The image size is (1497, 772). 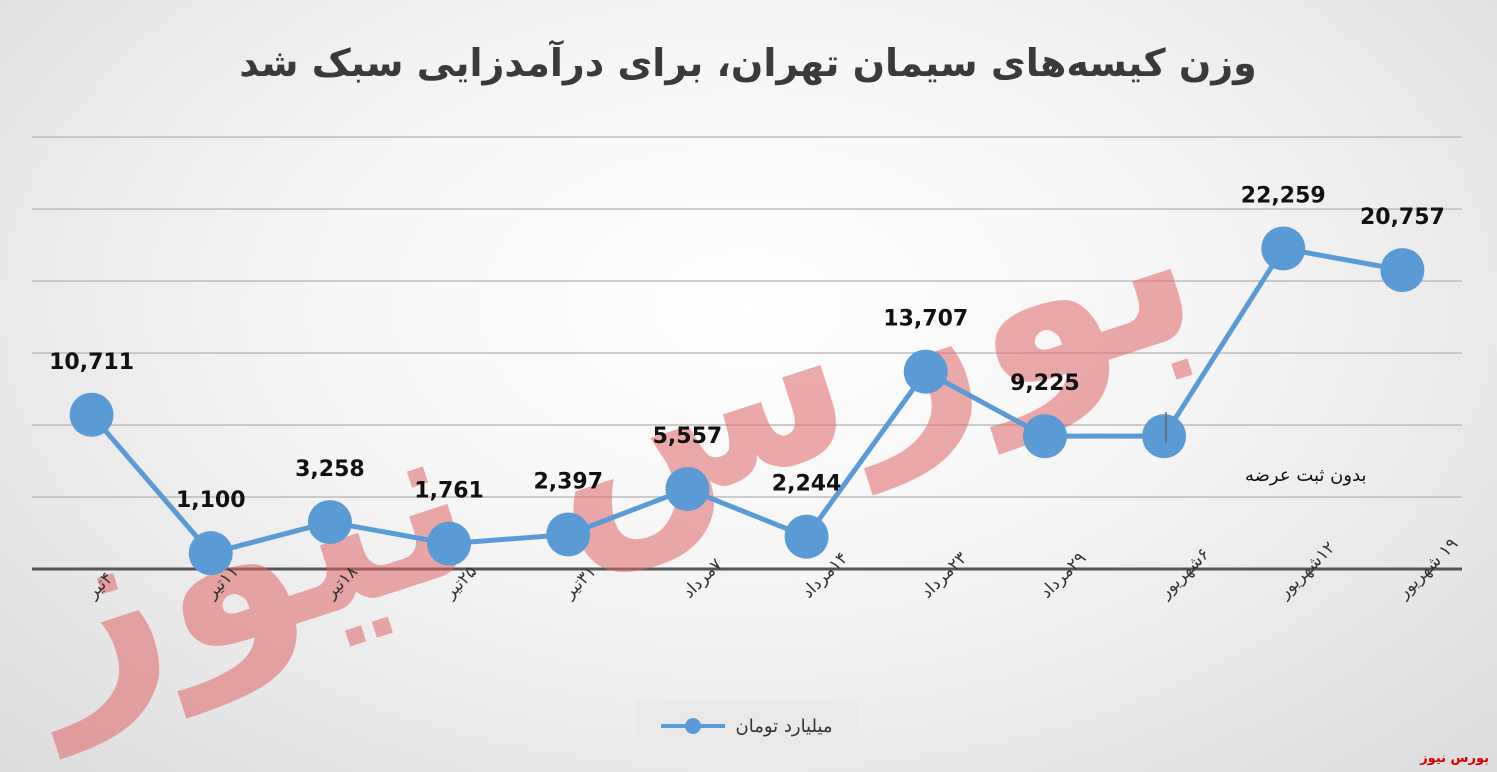 I want to click on data-label: 5,557, so click(x=688, y=436).